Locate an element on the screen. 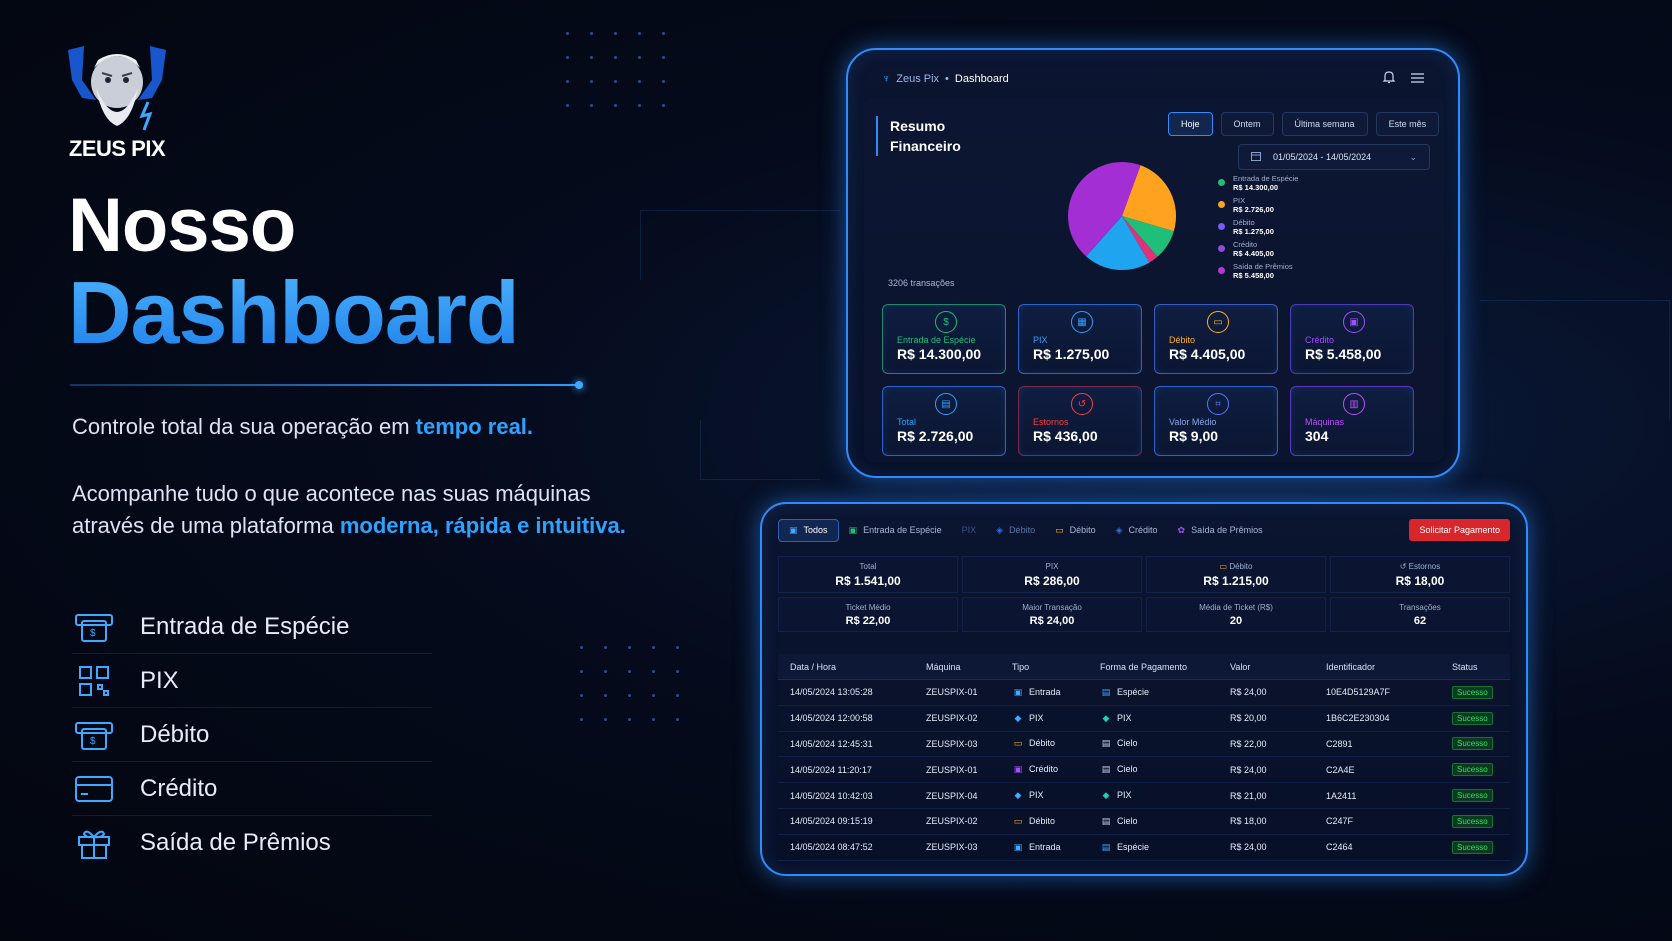 Image resolution: width=1672 pixels, height=941 pixels. stat-card-credit: ▣ Crédito R$ 5.458,00 is located at coordinates (1352, 339).